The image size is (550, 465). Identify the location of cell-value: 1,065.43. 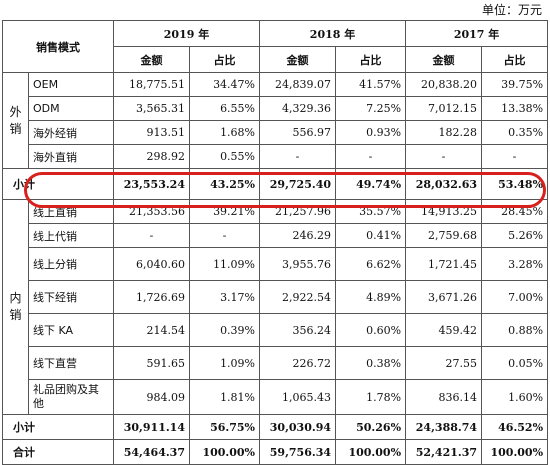
(298, 397).